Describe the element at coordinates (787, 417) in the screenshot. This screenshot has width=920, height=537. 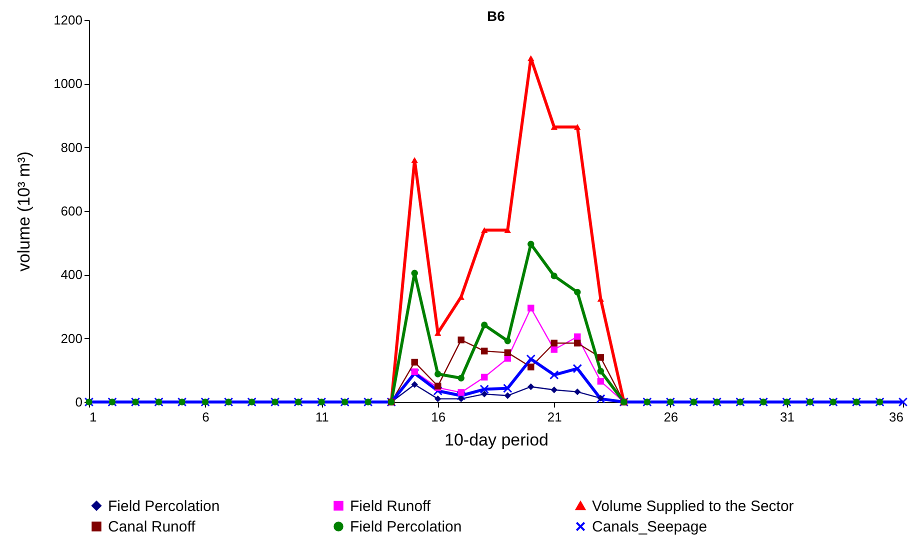
I see `x-tick-label: 31` at that location.